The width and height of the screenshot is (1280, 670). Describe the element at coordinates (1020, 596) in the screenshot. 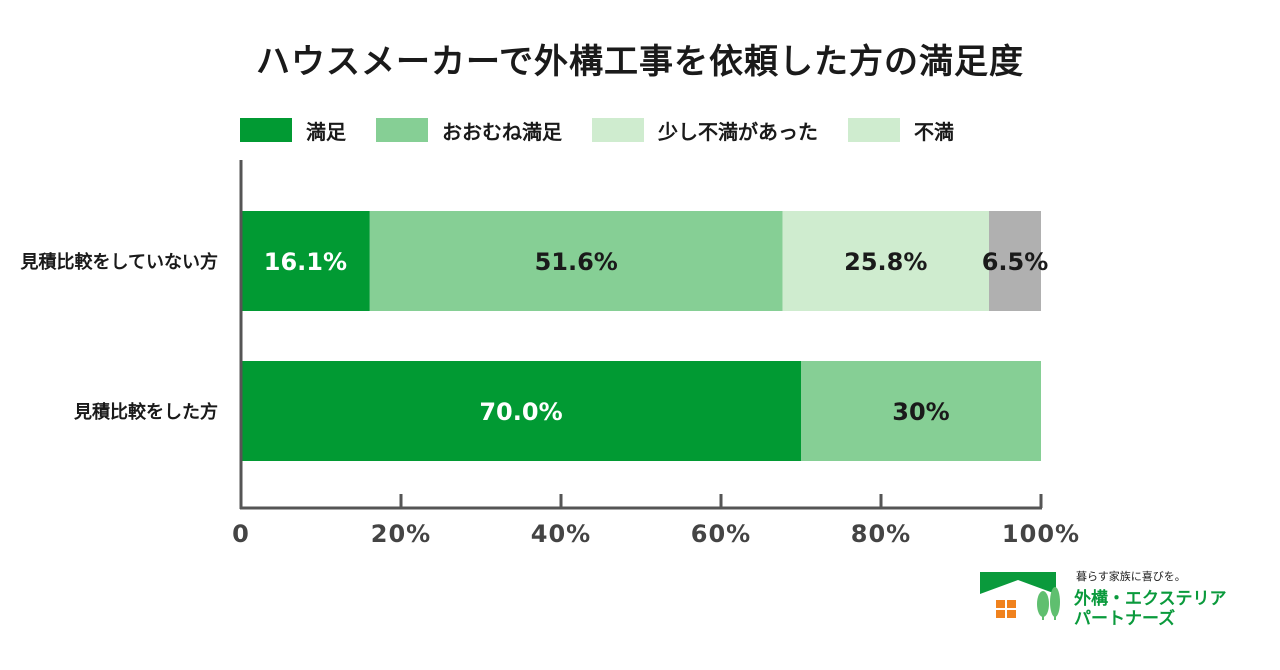

I see `house-tree-logo-icon` at that location.